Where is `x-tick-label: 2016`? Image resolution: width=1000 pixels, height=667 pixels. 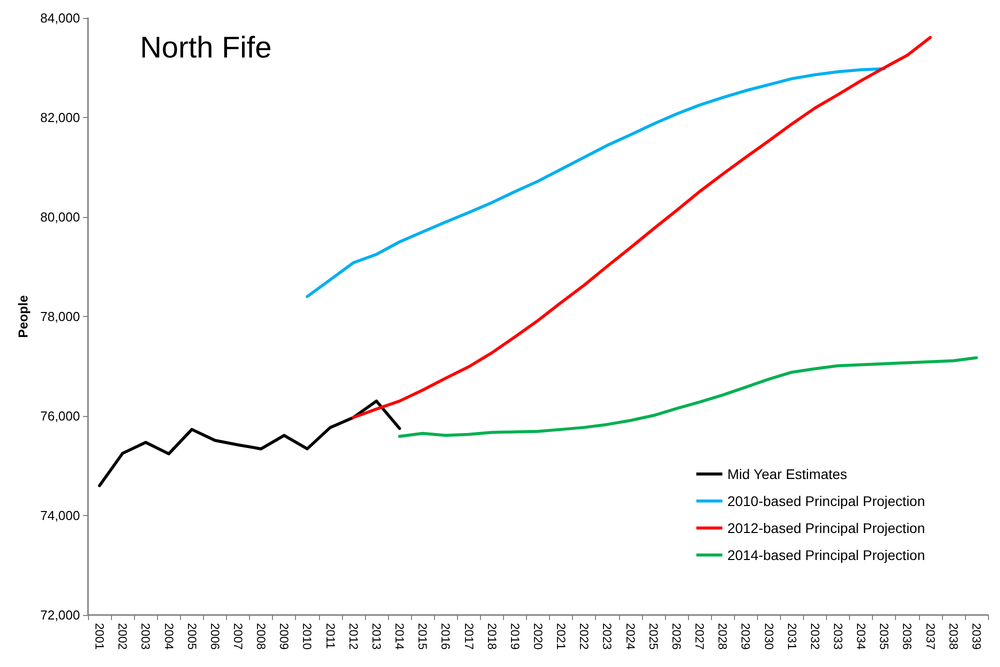
x-tick-label: 2016 is located at coordinates (445, 636).